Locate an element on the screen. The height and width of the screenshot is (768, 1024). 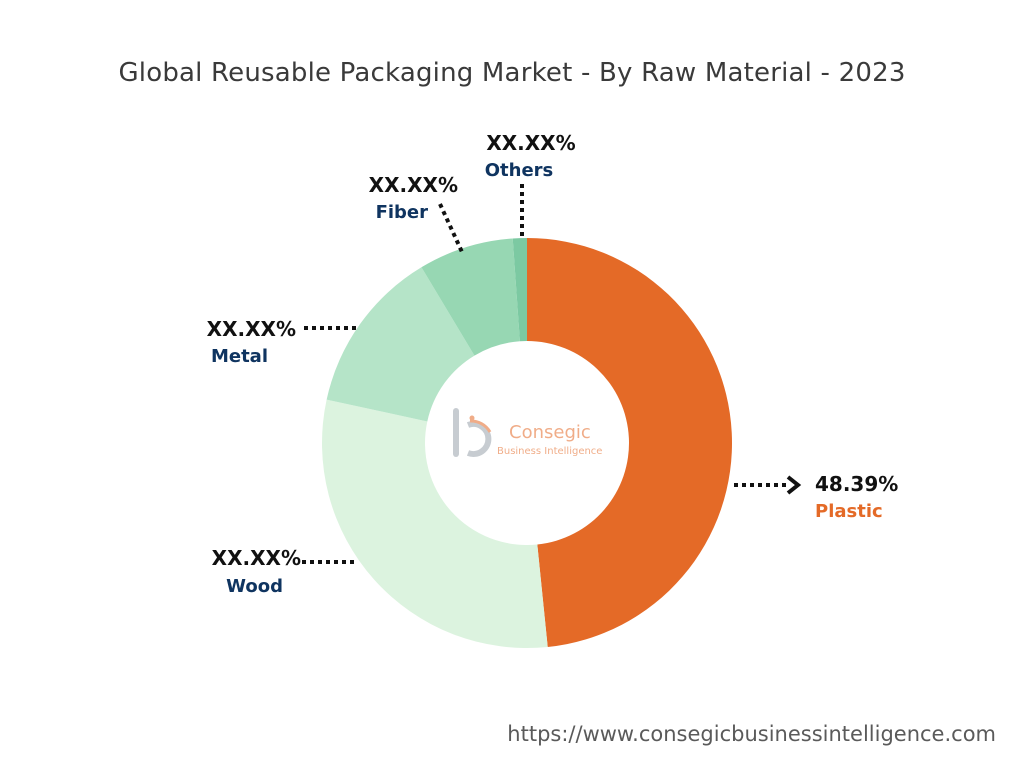
category-label-wood: Wood is located at coordinates (254, 586).